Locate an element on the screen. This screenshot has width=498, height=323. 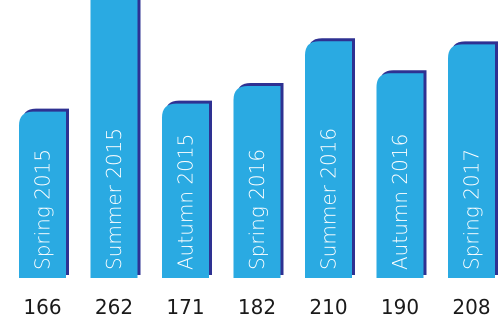
bar-category-label: Spring 2015 is located at coordinates (43, 209).